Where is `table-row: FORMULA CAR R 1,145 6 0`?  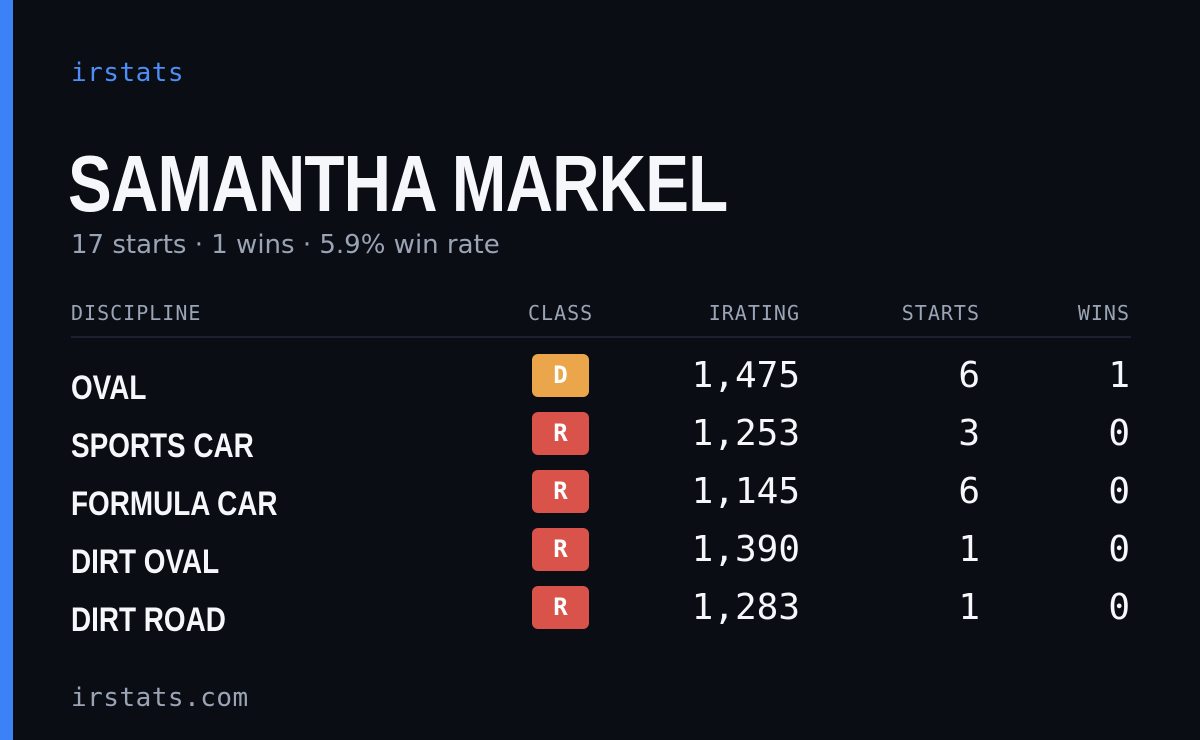 table-row: FORMULA CAR R 1,145 6 0 is located at coordinates (601, 499).